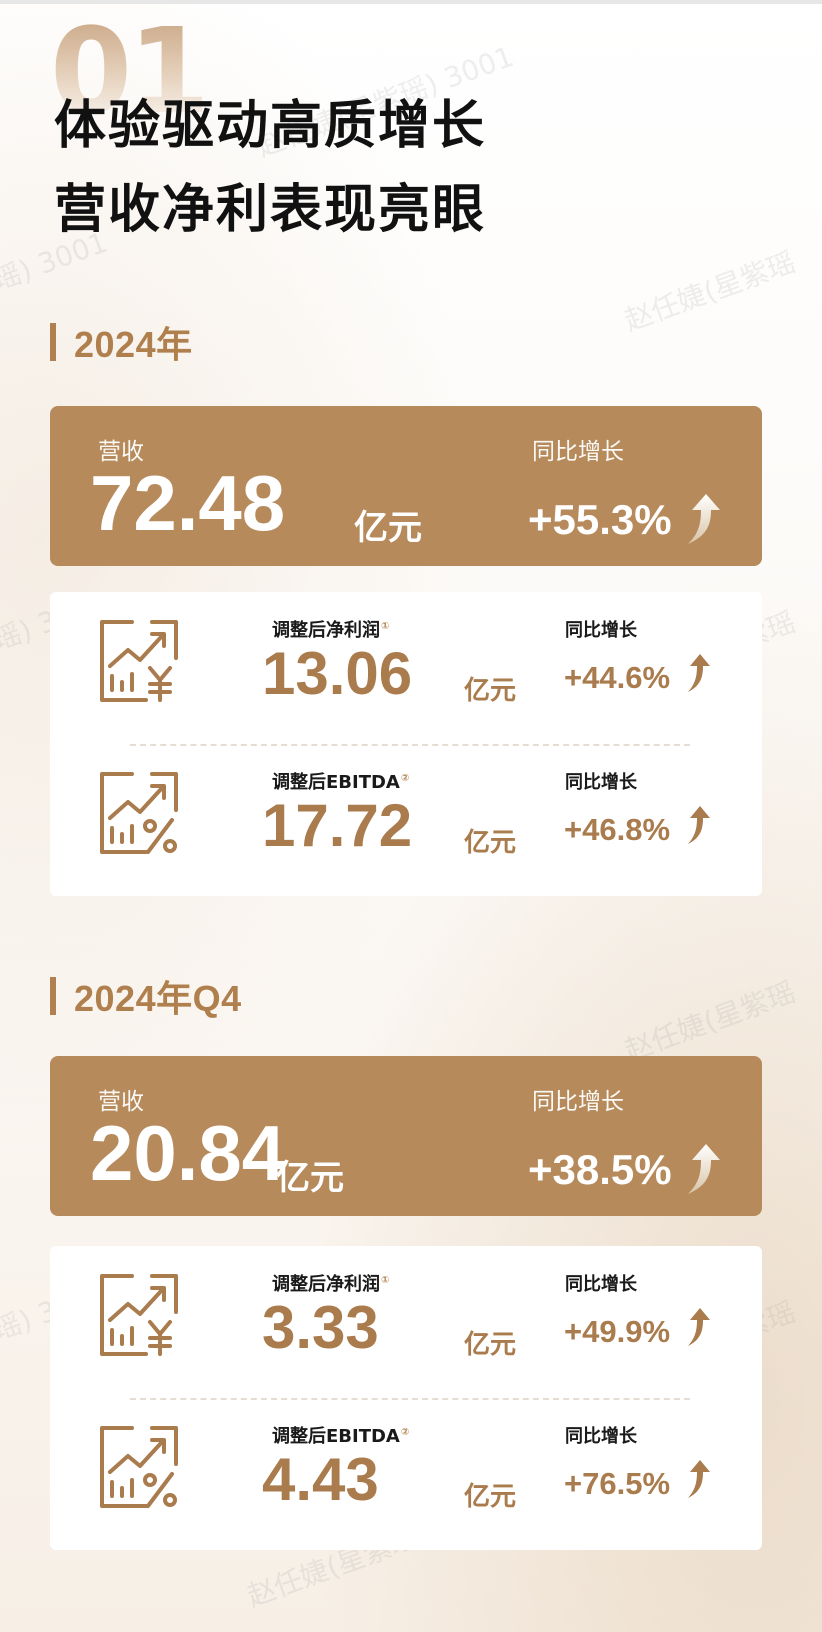 Image resolution: width=822 pixels, height=1632 pixels. Describe the element at coordinates (617, 1331) in the screenshot. I see `growth-value: +49.9%` at that location.